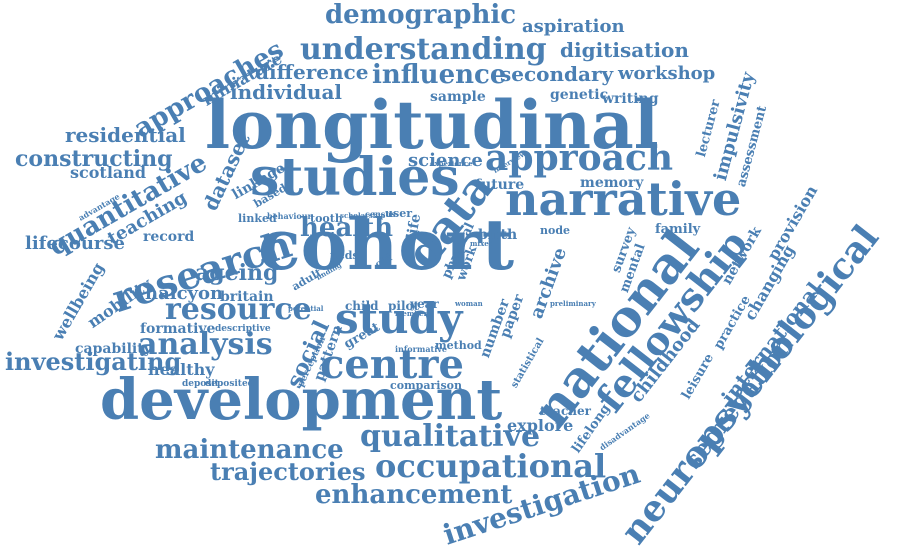  Describe the element at coordinates (491, 466) in the screenshot. I see `word-occupational: occupational` at that location.